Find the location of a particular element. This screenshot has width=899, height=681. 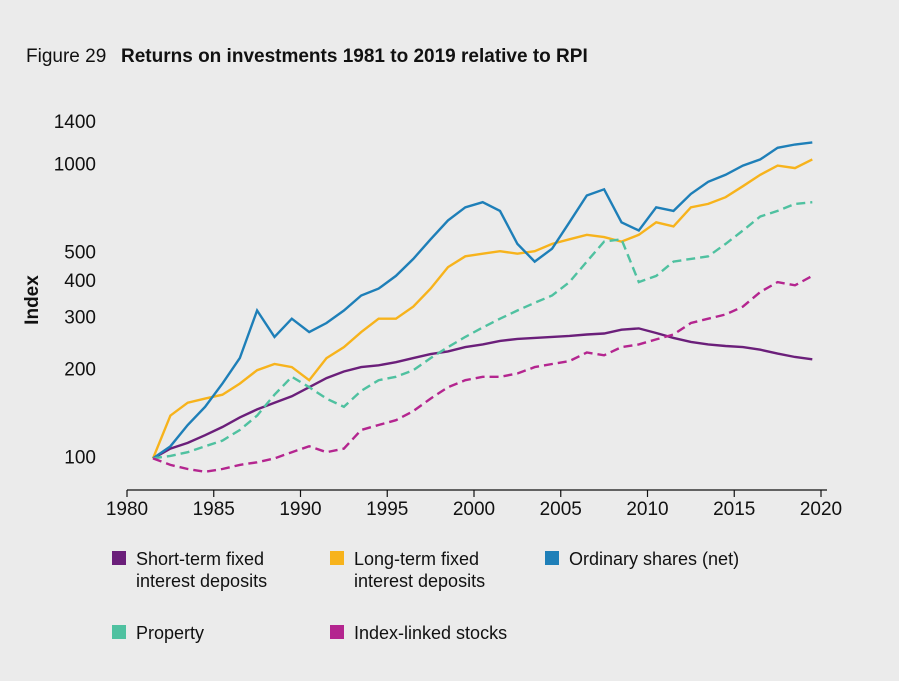

x-tick-label: 1995 is located at coordinates (387, 509).